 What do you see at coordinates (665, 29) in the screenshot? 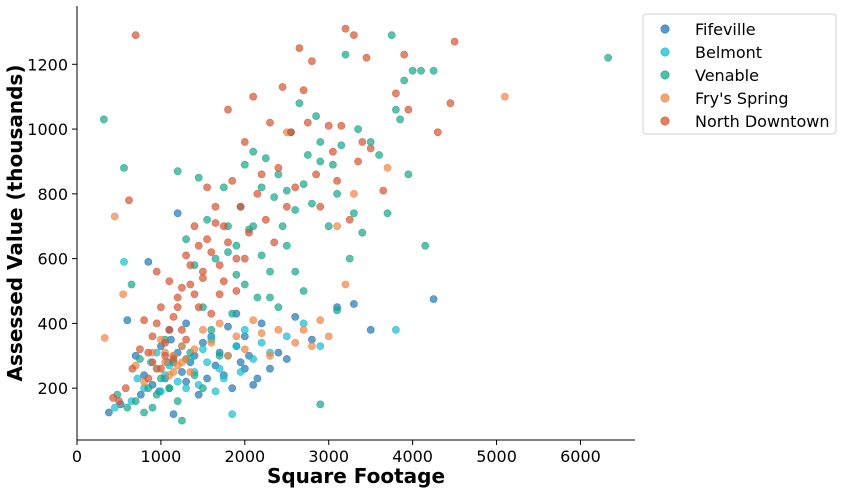
I see `legend-marker-fifeville` at bounding box center [665, 29].